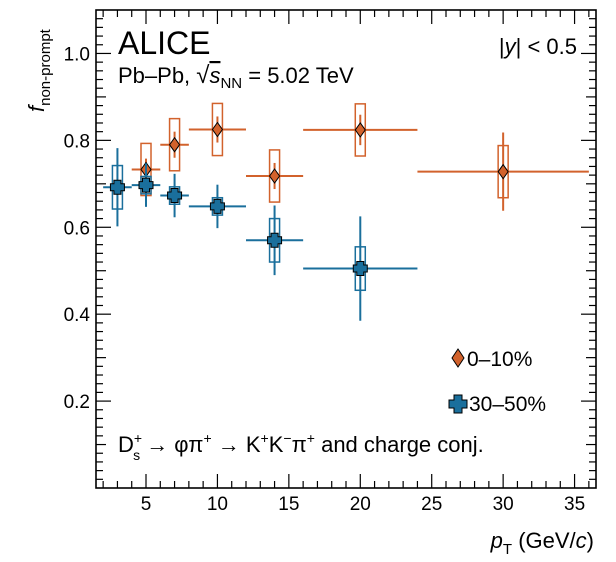  Describe the element at coordinates (77, 402) in the screenshot. I see `y-tick-label: 0.2` at that location.